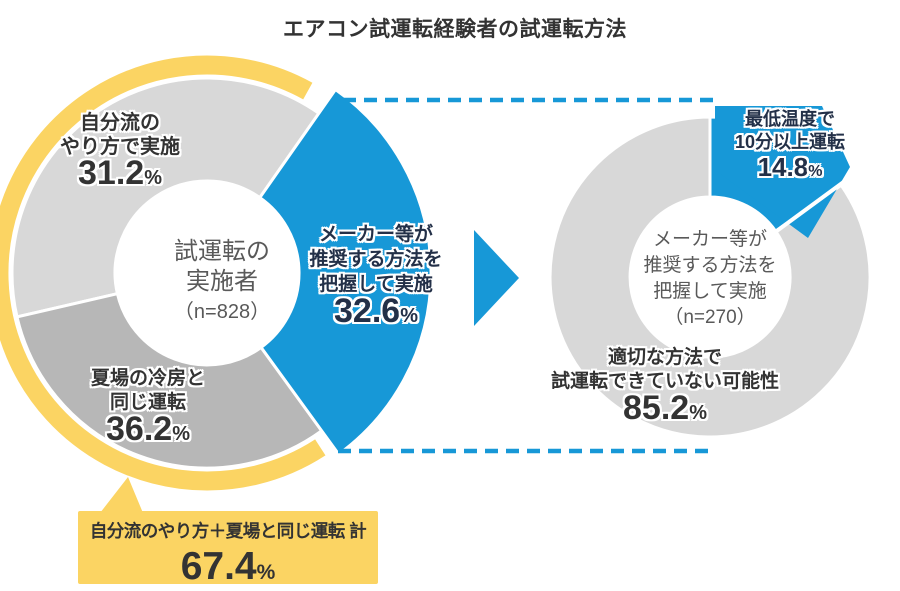 Image resolution: width=900 pixels, height=591 pixels. Describe the element at coordinates (790, 119) in the screenshot. I see `segment-label-line: 最低温度で` at that location.